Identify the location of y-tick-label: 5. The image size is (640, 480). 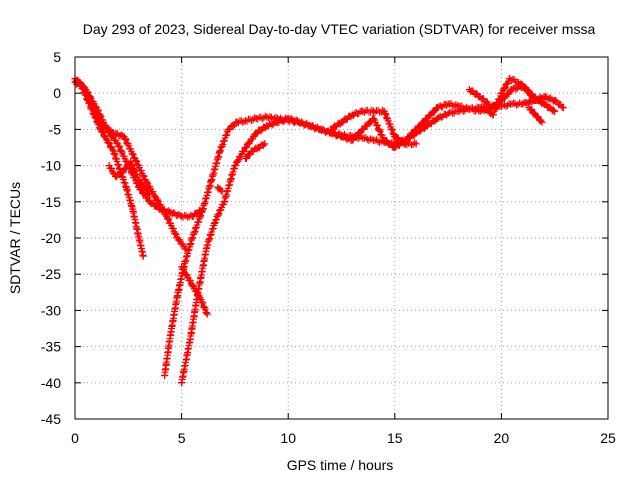
(57, 57).